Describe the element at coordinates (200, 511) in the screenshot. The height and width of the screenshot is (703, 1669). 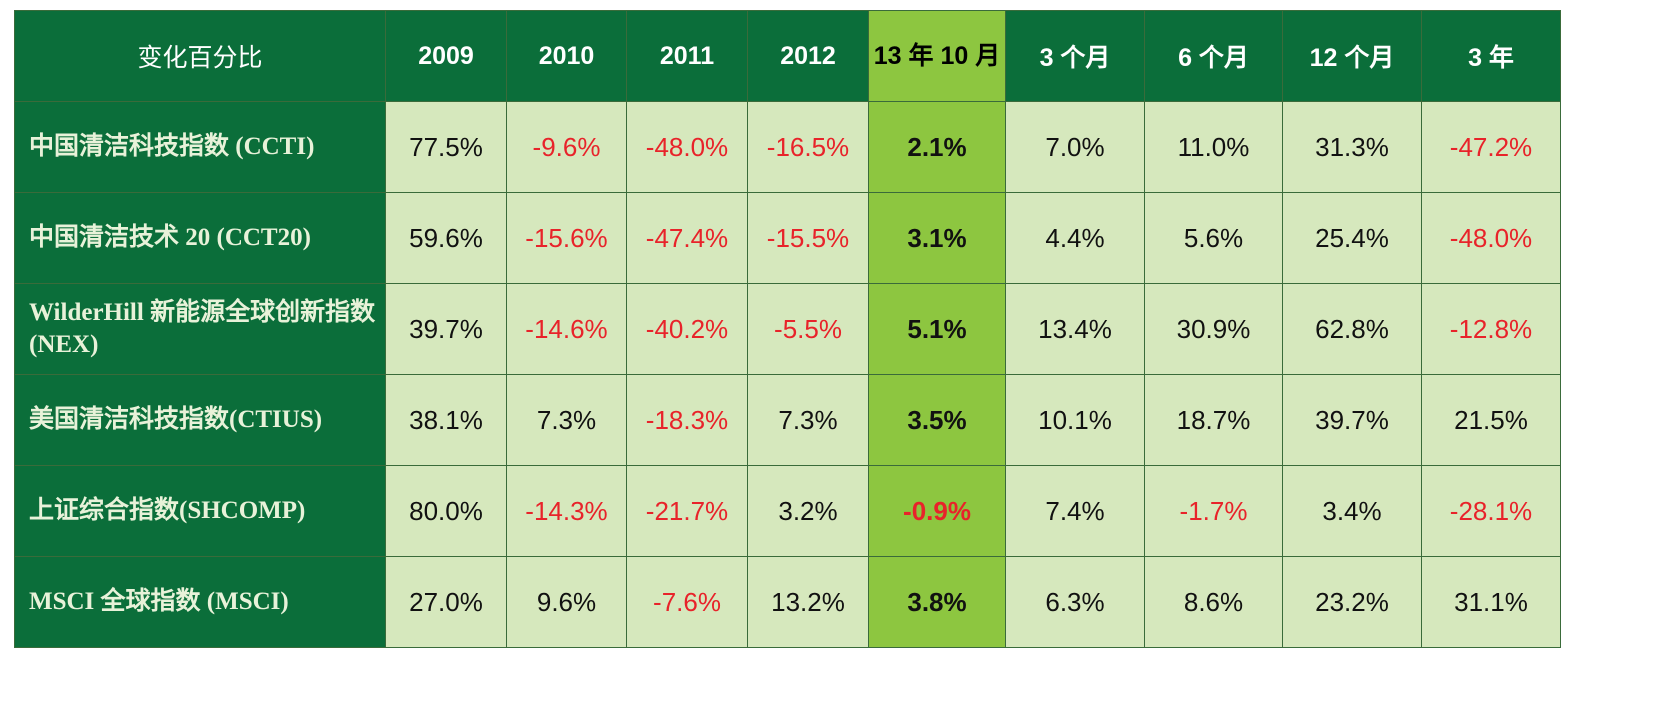
I see `row-label: 上证综合指数(SHCOMP)` at that location.